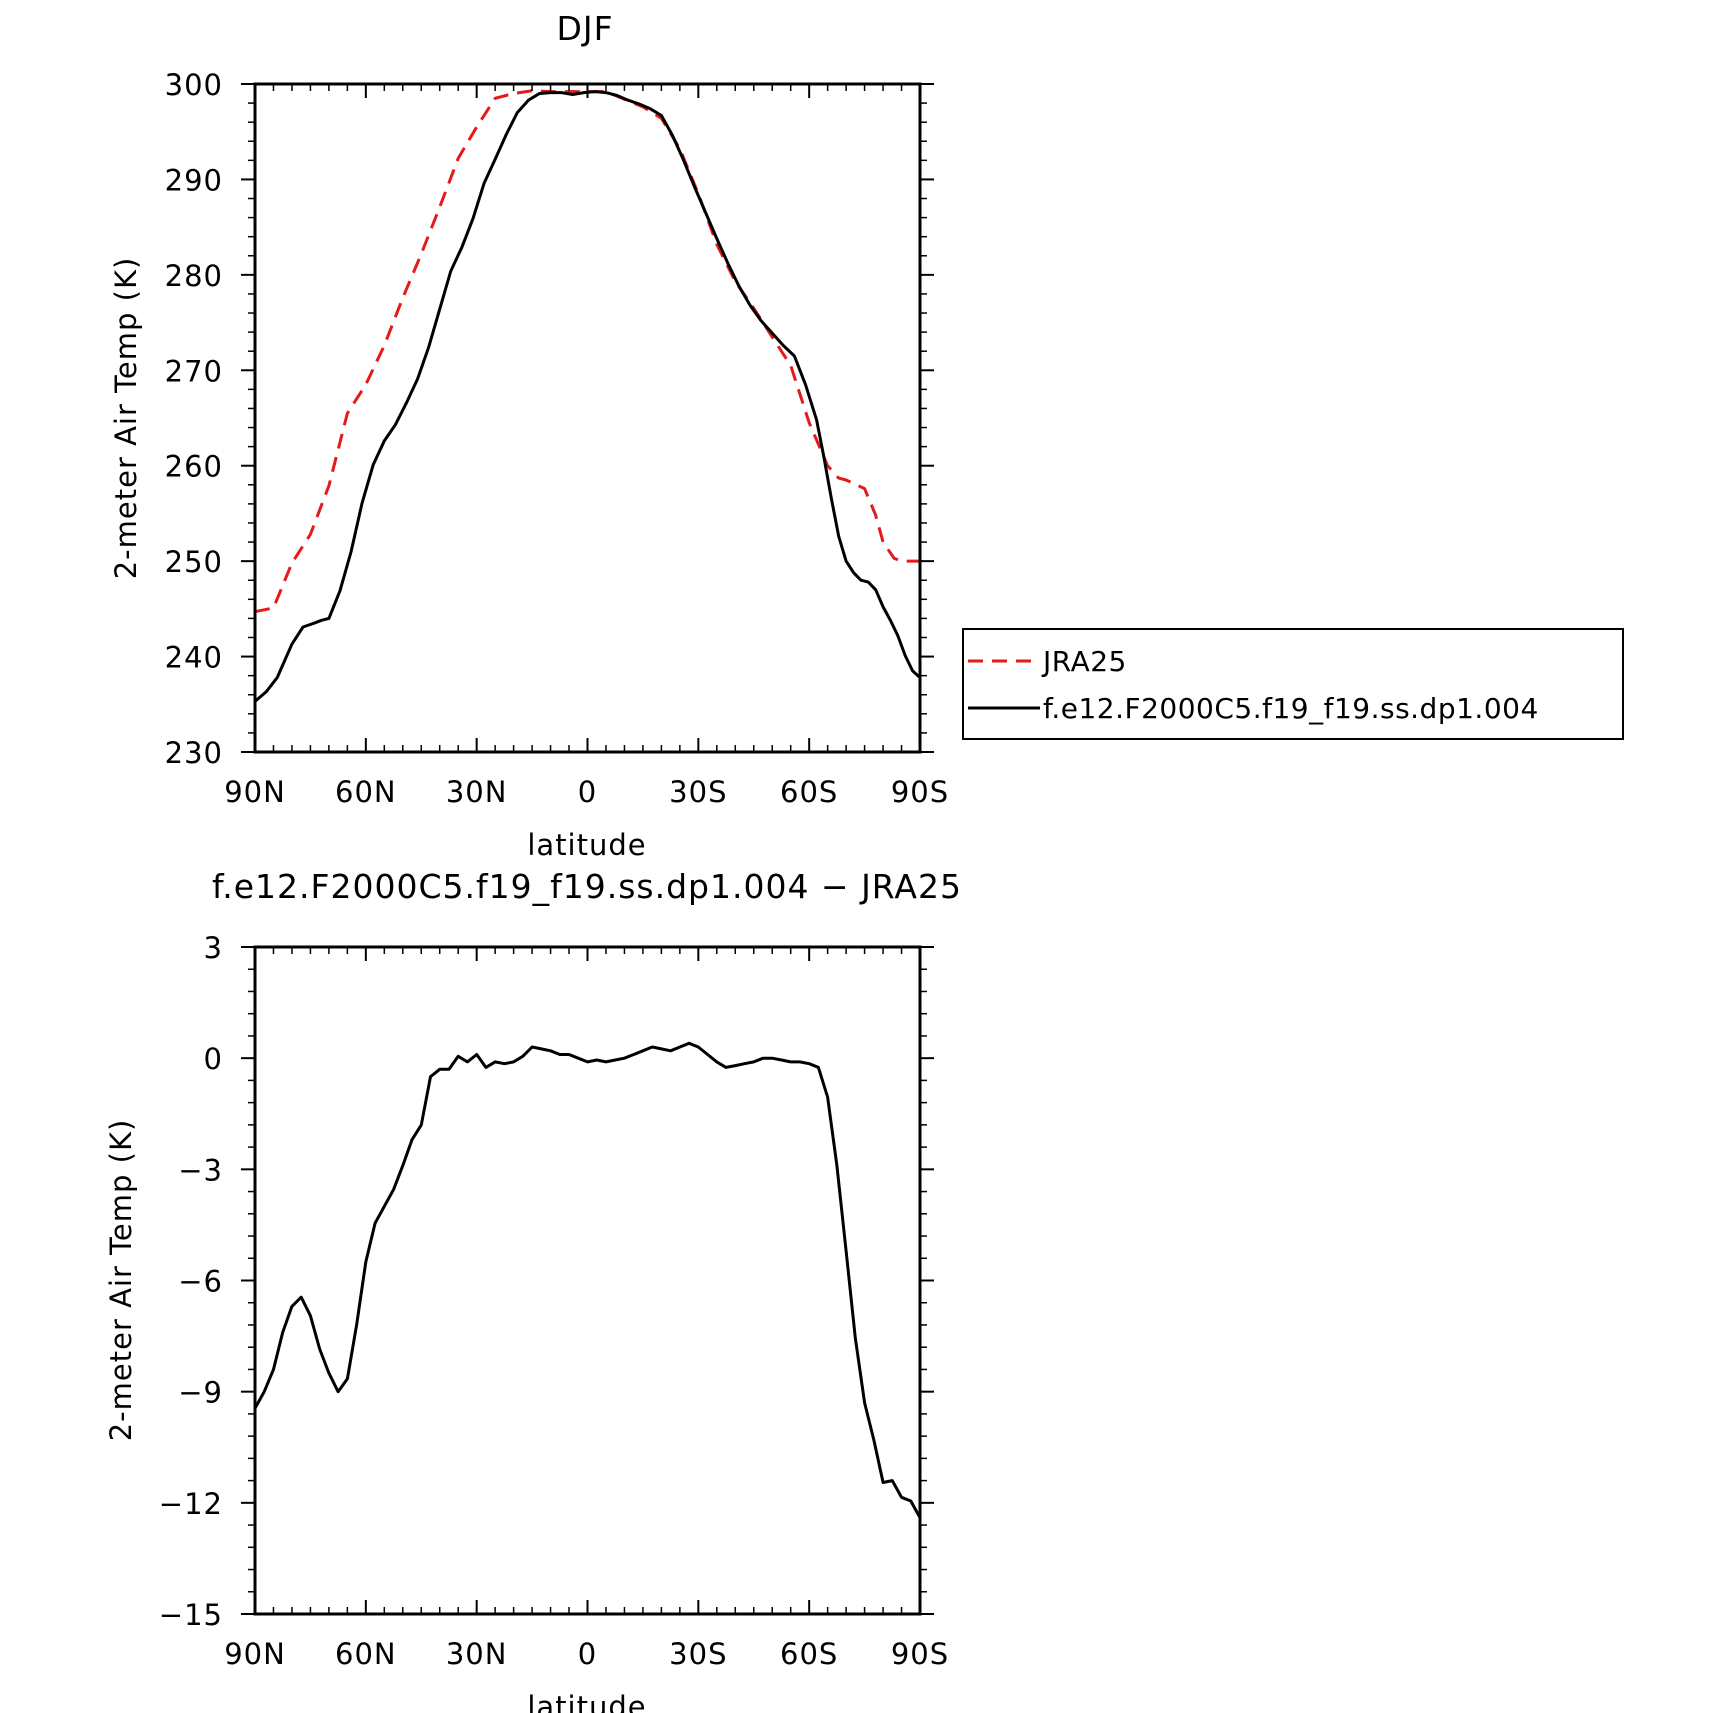 The image size is (1710, 1713). Describe the element at coordinates (213, 948) in the screenshot. I see `y-tick-label: 3` at that location.